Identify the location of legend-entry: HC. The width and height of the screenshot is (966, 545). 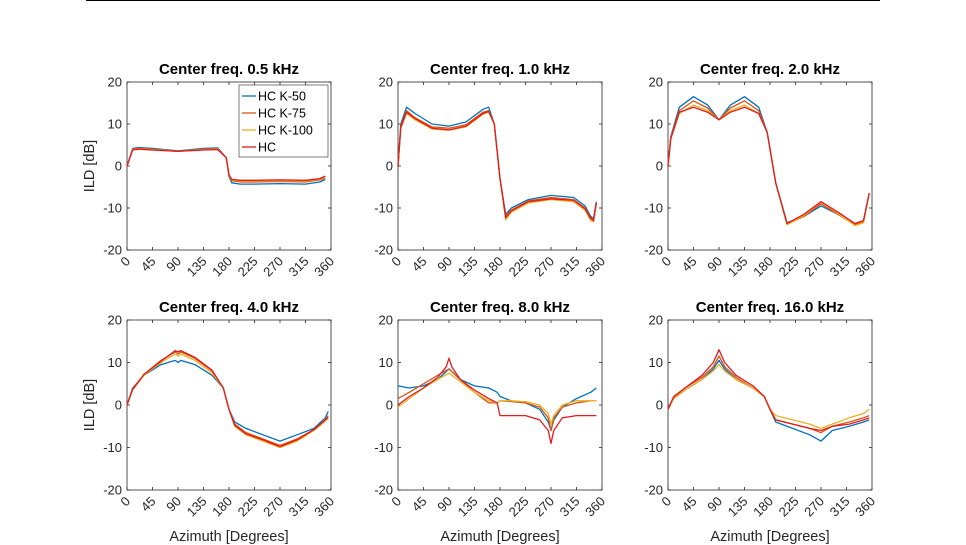
(267, 148).